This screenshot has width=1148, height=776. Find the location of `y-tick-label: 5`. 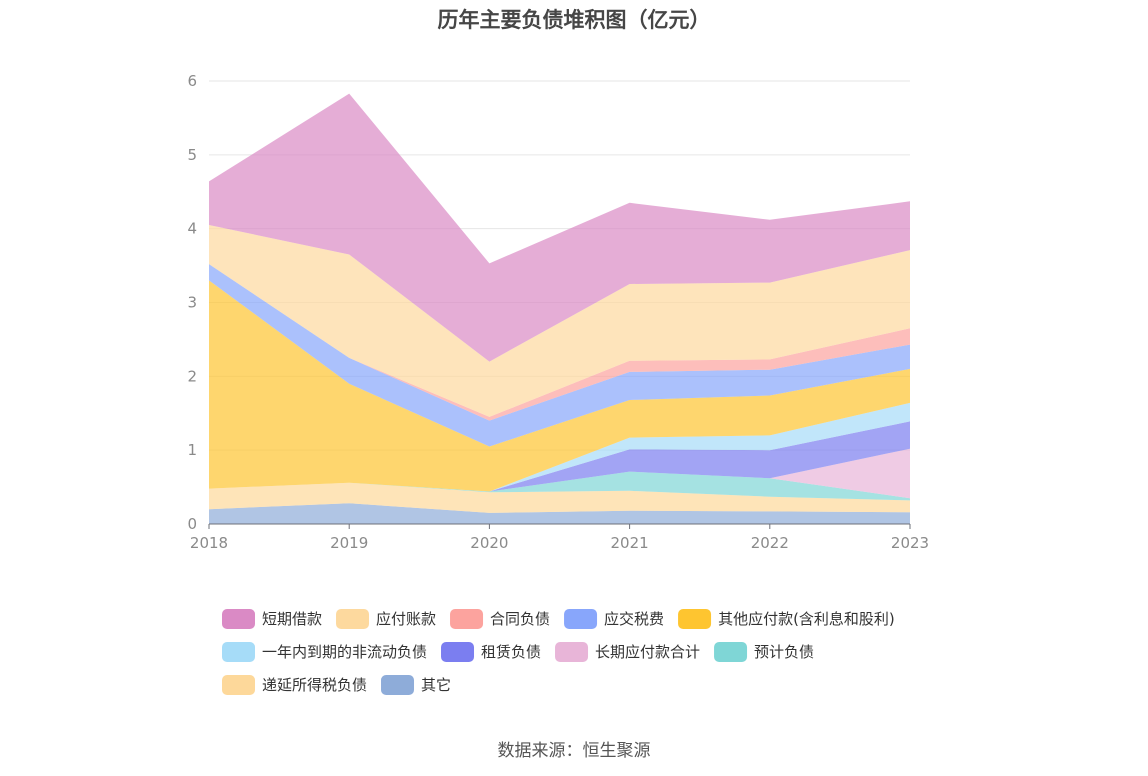

y-tick-label: 5 is located at coordinates (192, 155).